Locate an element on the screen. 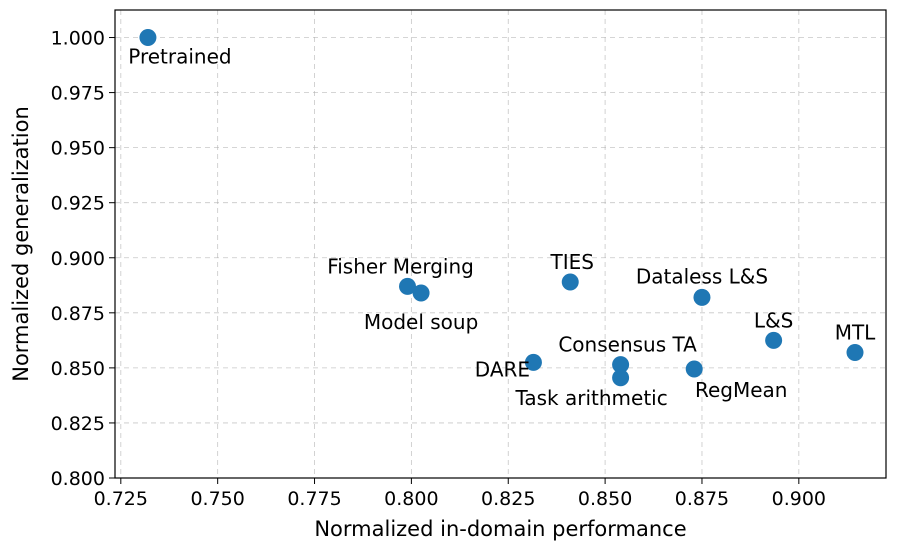 This screenshot has width=897, height=551. point-label: DARE is located at coordinates (502, 369).